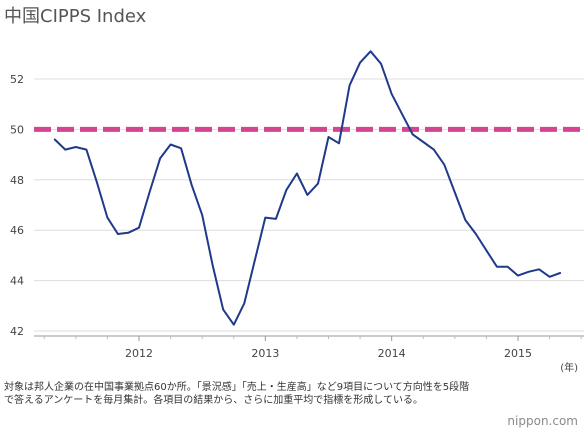  I want to click on y-tick-label-42: 42, so click(17, 331).